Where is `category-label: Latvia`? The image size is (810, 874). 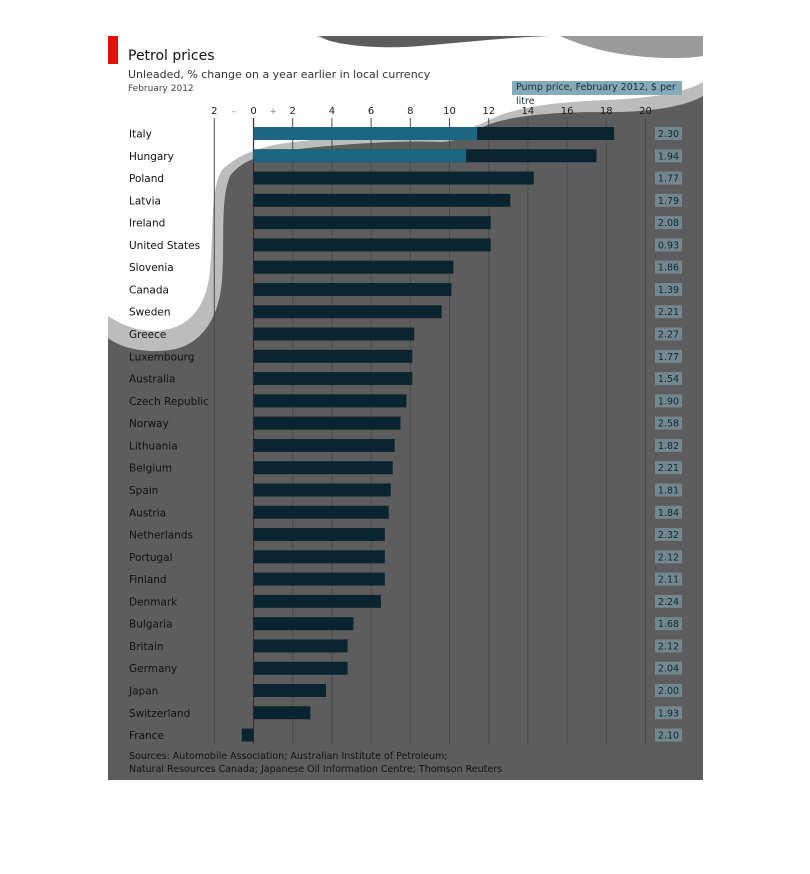
category-label: Latvia is located at coordinates (145, 201).